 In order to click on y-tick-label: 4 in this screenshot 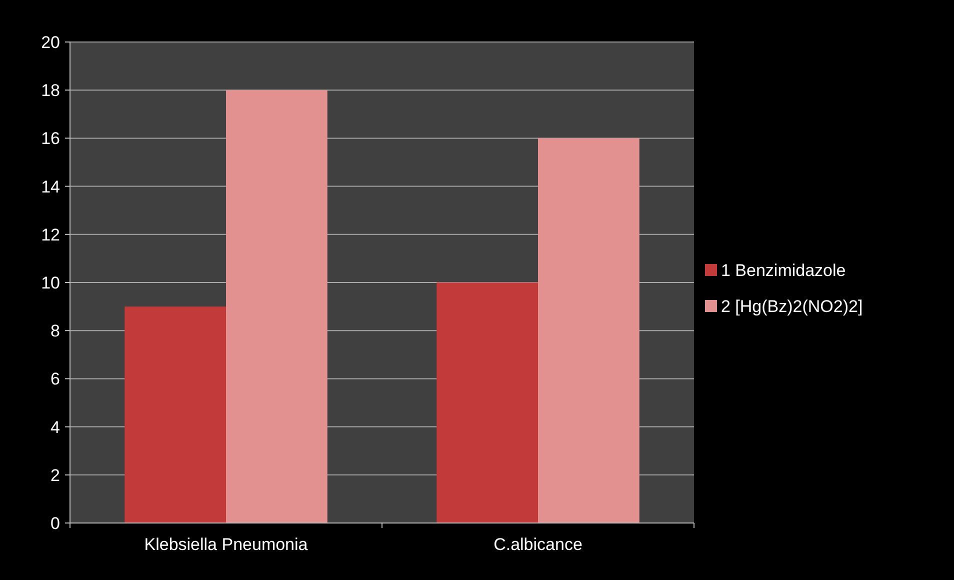, I will do `click(55, 427)`.